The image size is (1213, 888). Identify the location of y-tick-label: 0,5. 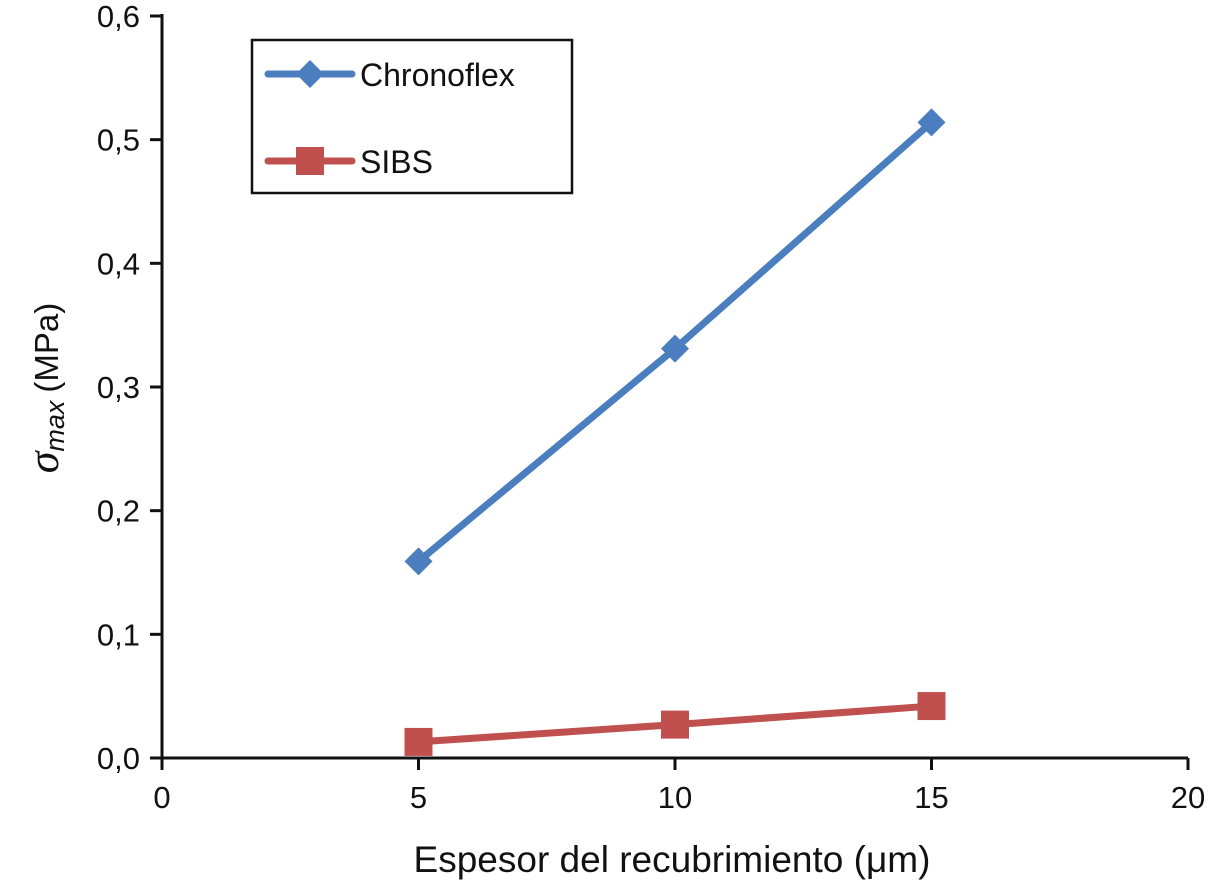
(118, 140).